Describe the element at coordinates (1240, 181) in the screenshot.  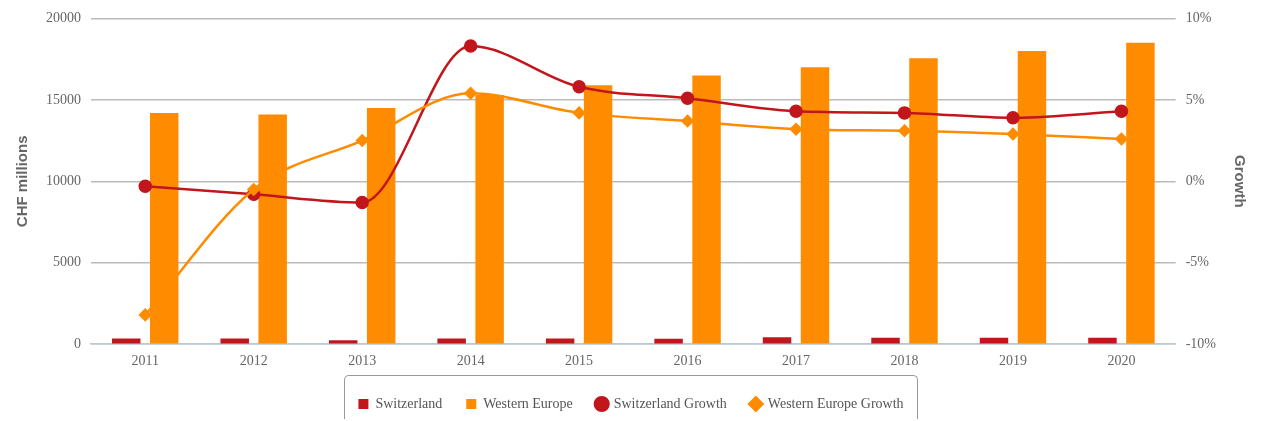
I see `y2-axis-title: Growth` at that location.